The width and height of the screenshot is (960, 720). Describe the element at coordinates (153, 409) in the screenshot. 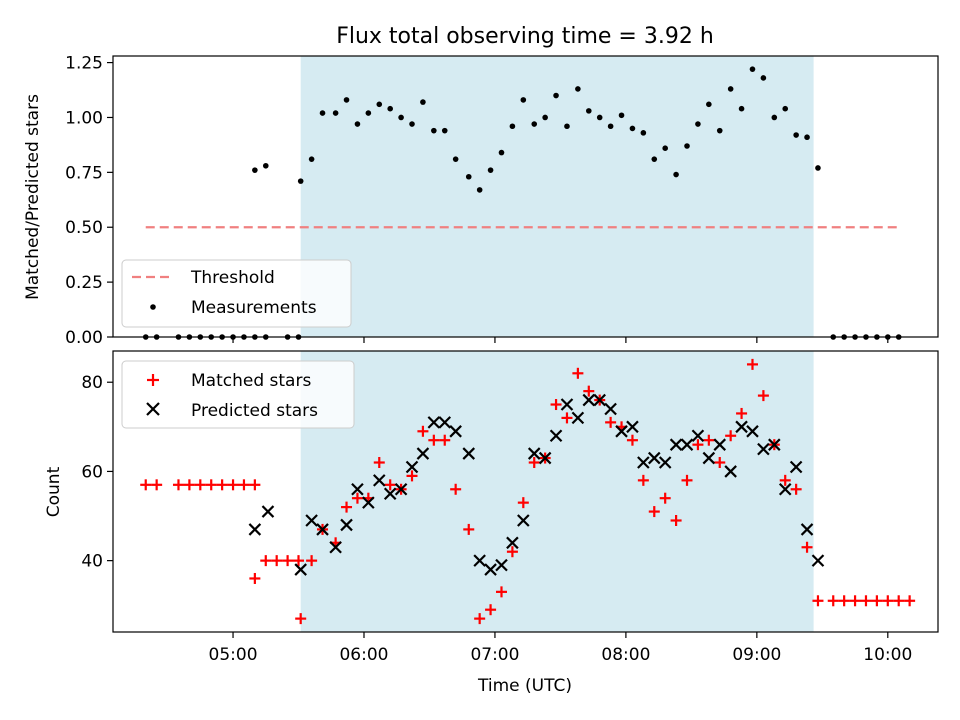

I see `legend-predicted-swatch` at that location.